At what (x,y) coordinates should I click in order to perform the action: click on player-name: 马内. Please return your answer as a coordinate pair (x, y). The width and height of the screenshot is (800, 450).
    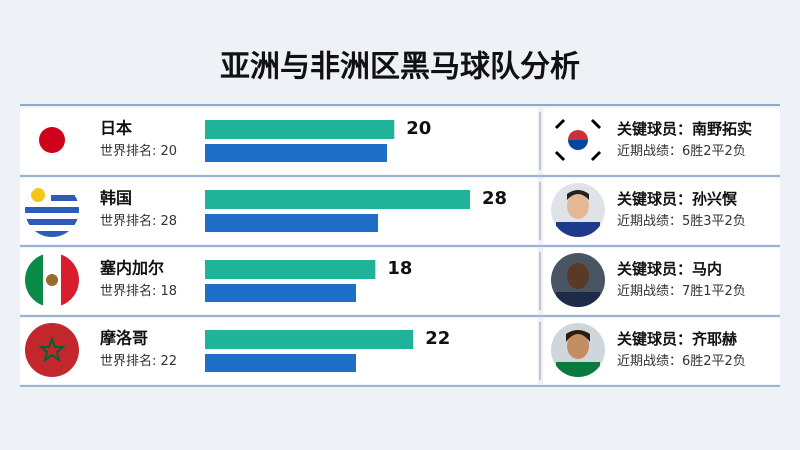
    Looking at the image, I should click on (707, 269).